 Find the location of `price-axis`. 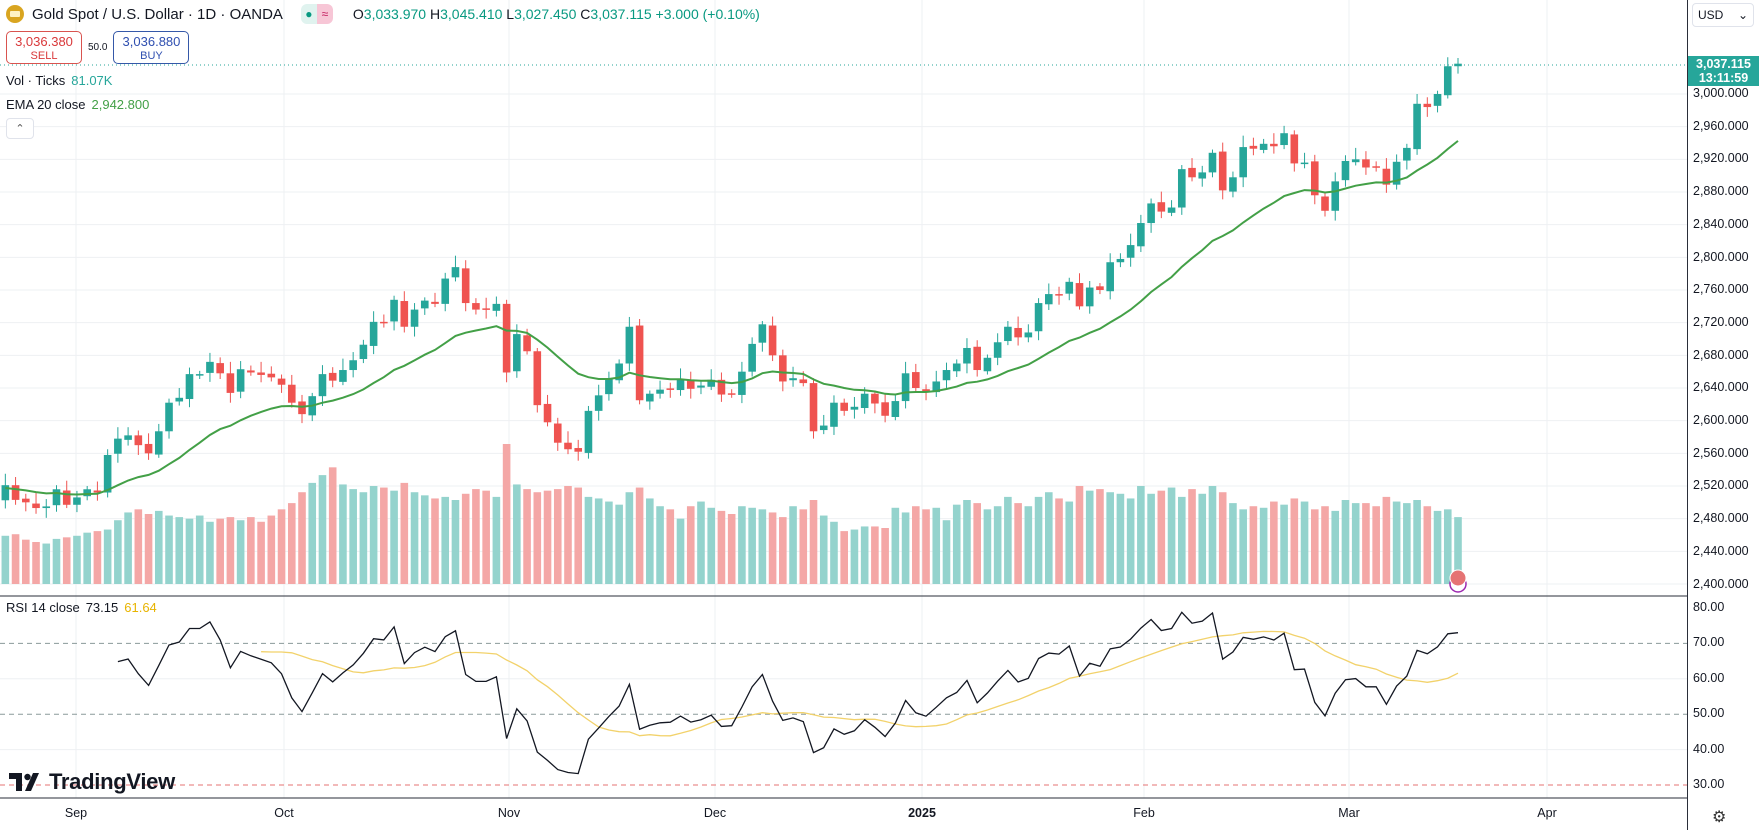

price-axis is located at coordinates (1723, 415).